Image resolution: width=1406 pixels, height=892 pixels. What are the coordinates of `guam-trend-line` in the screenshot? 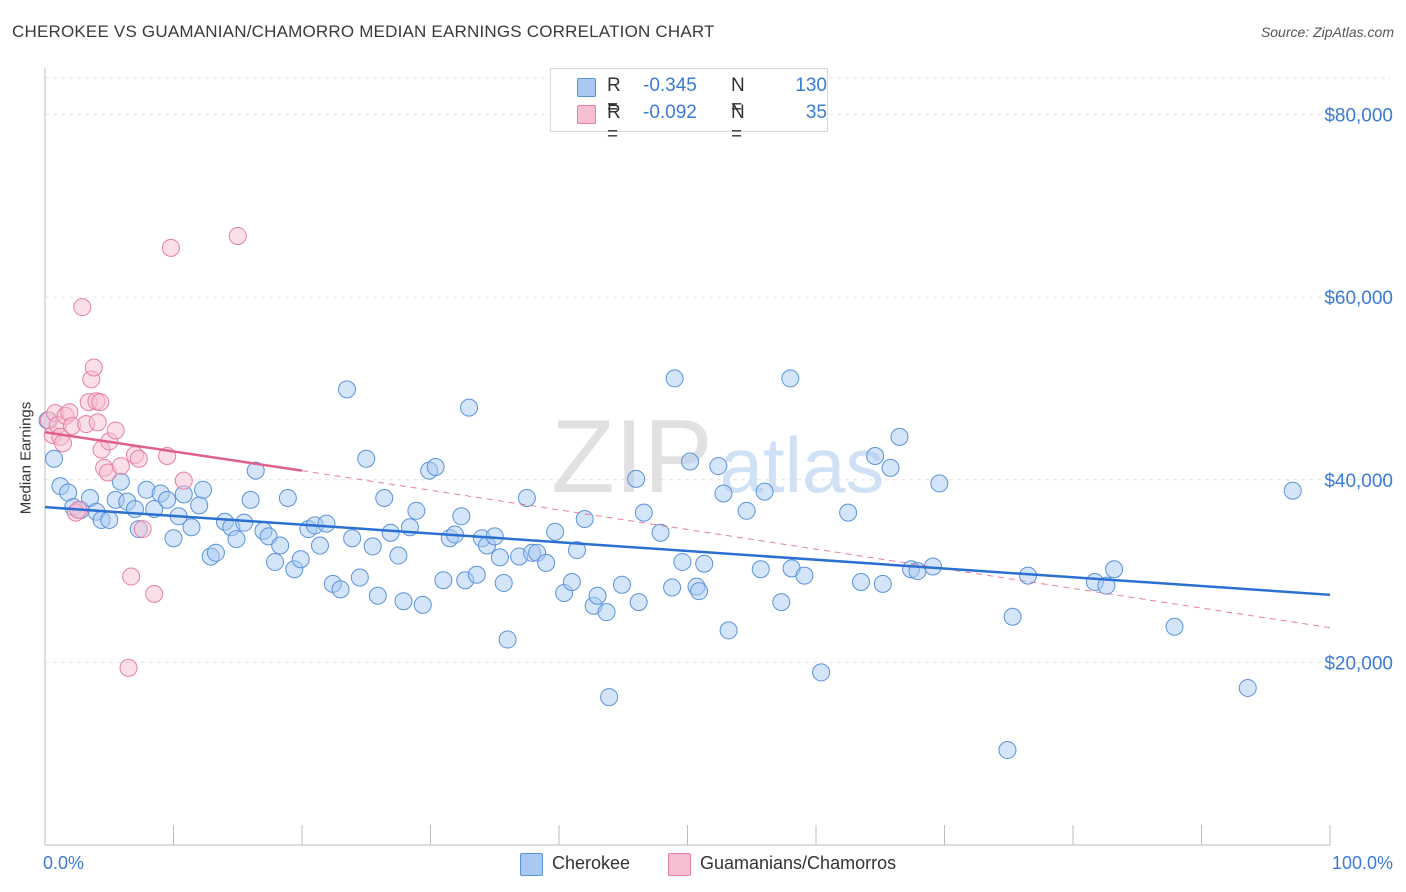 It's located at (173, 451).